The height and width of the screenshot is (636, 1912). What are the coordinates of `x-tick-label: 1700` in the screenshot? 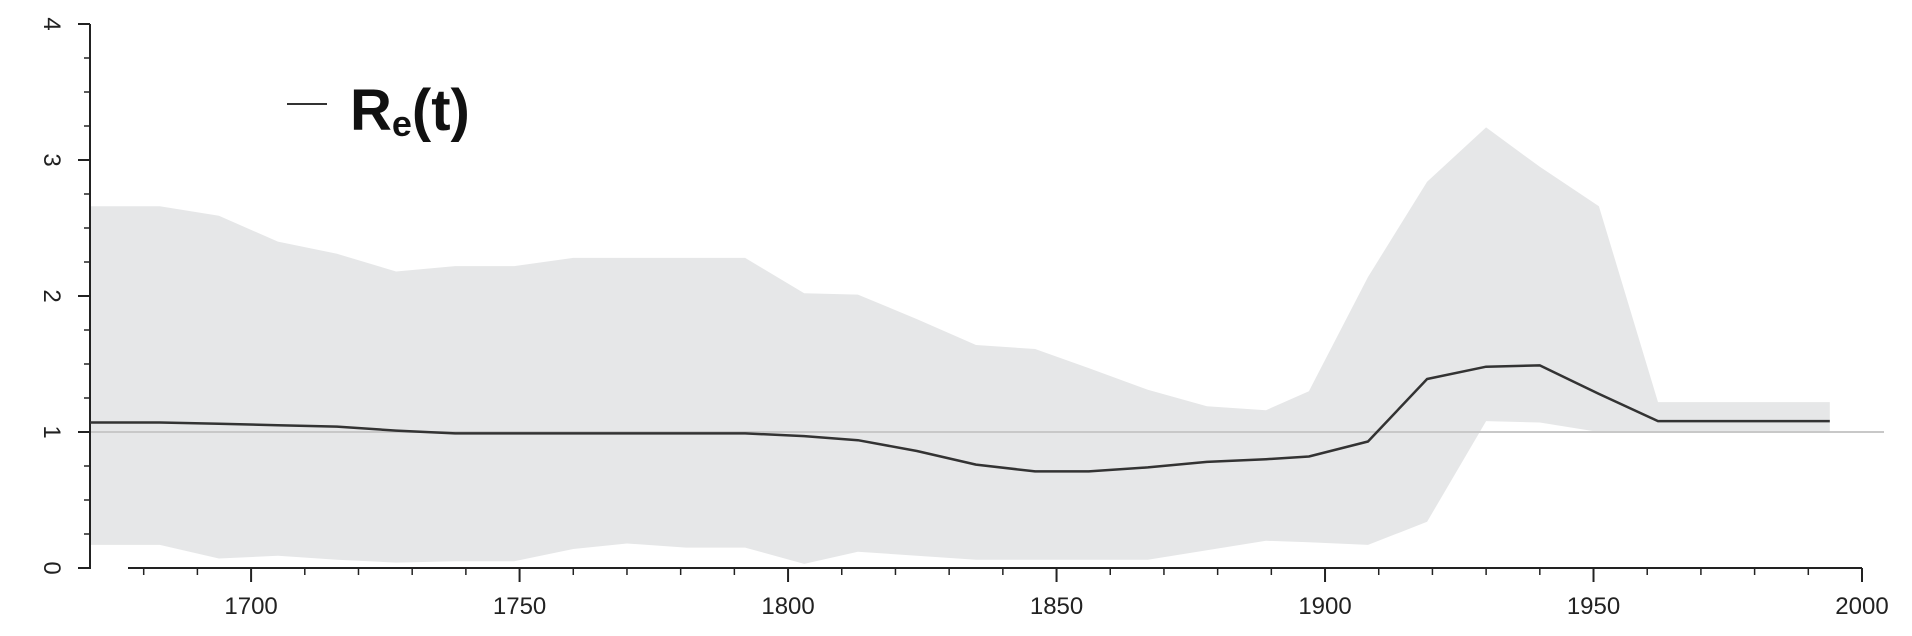 It's located at (250, 606).